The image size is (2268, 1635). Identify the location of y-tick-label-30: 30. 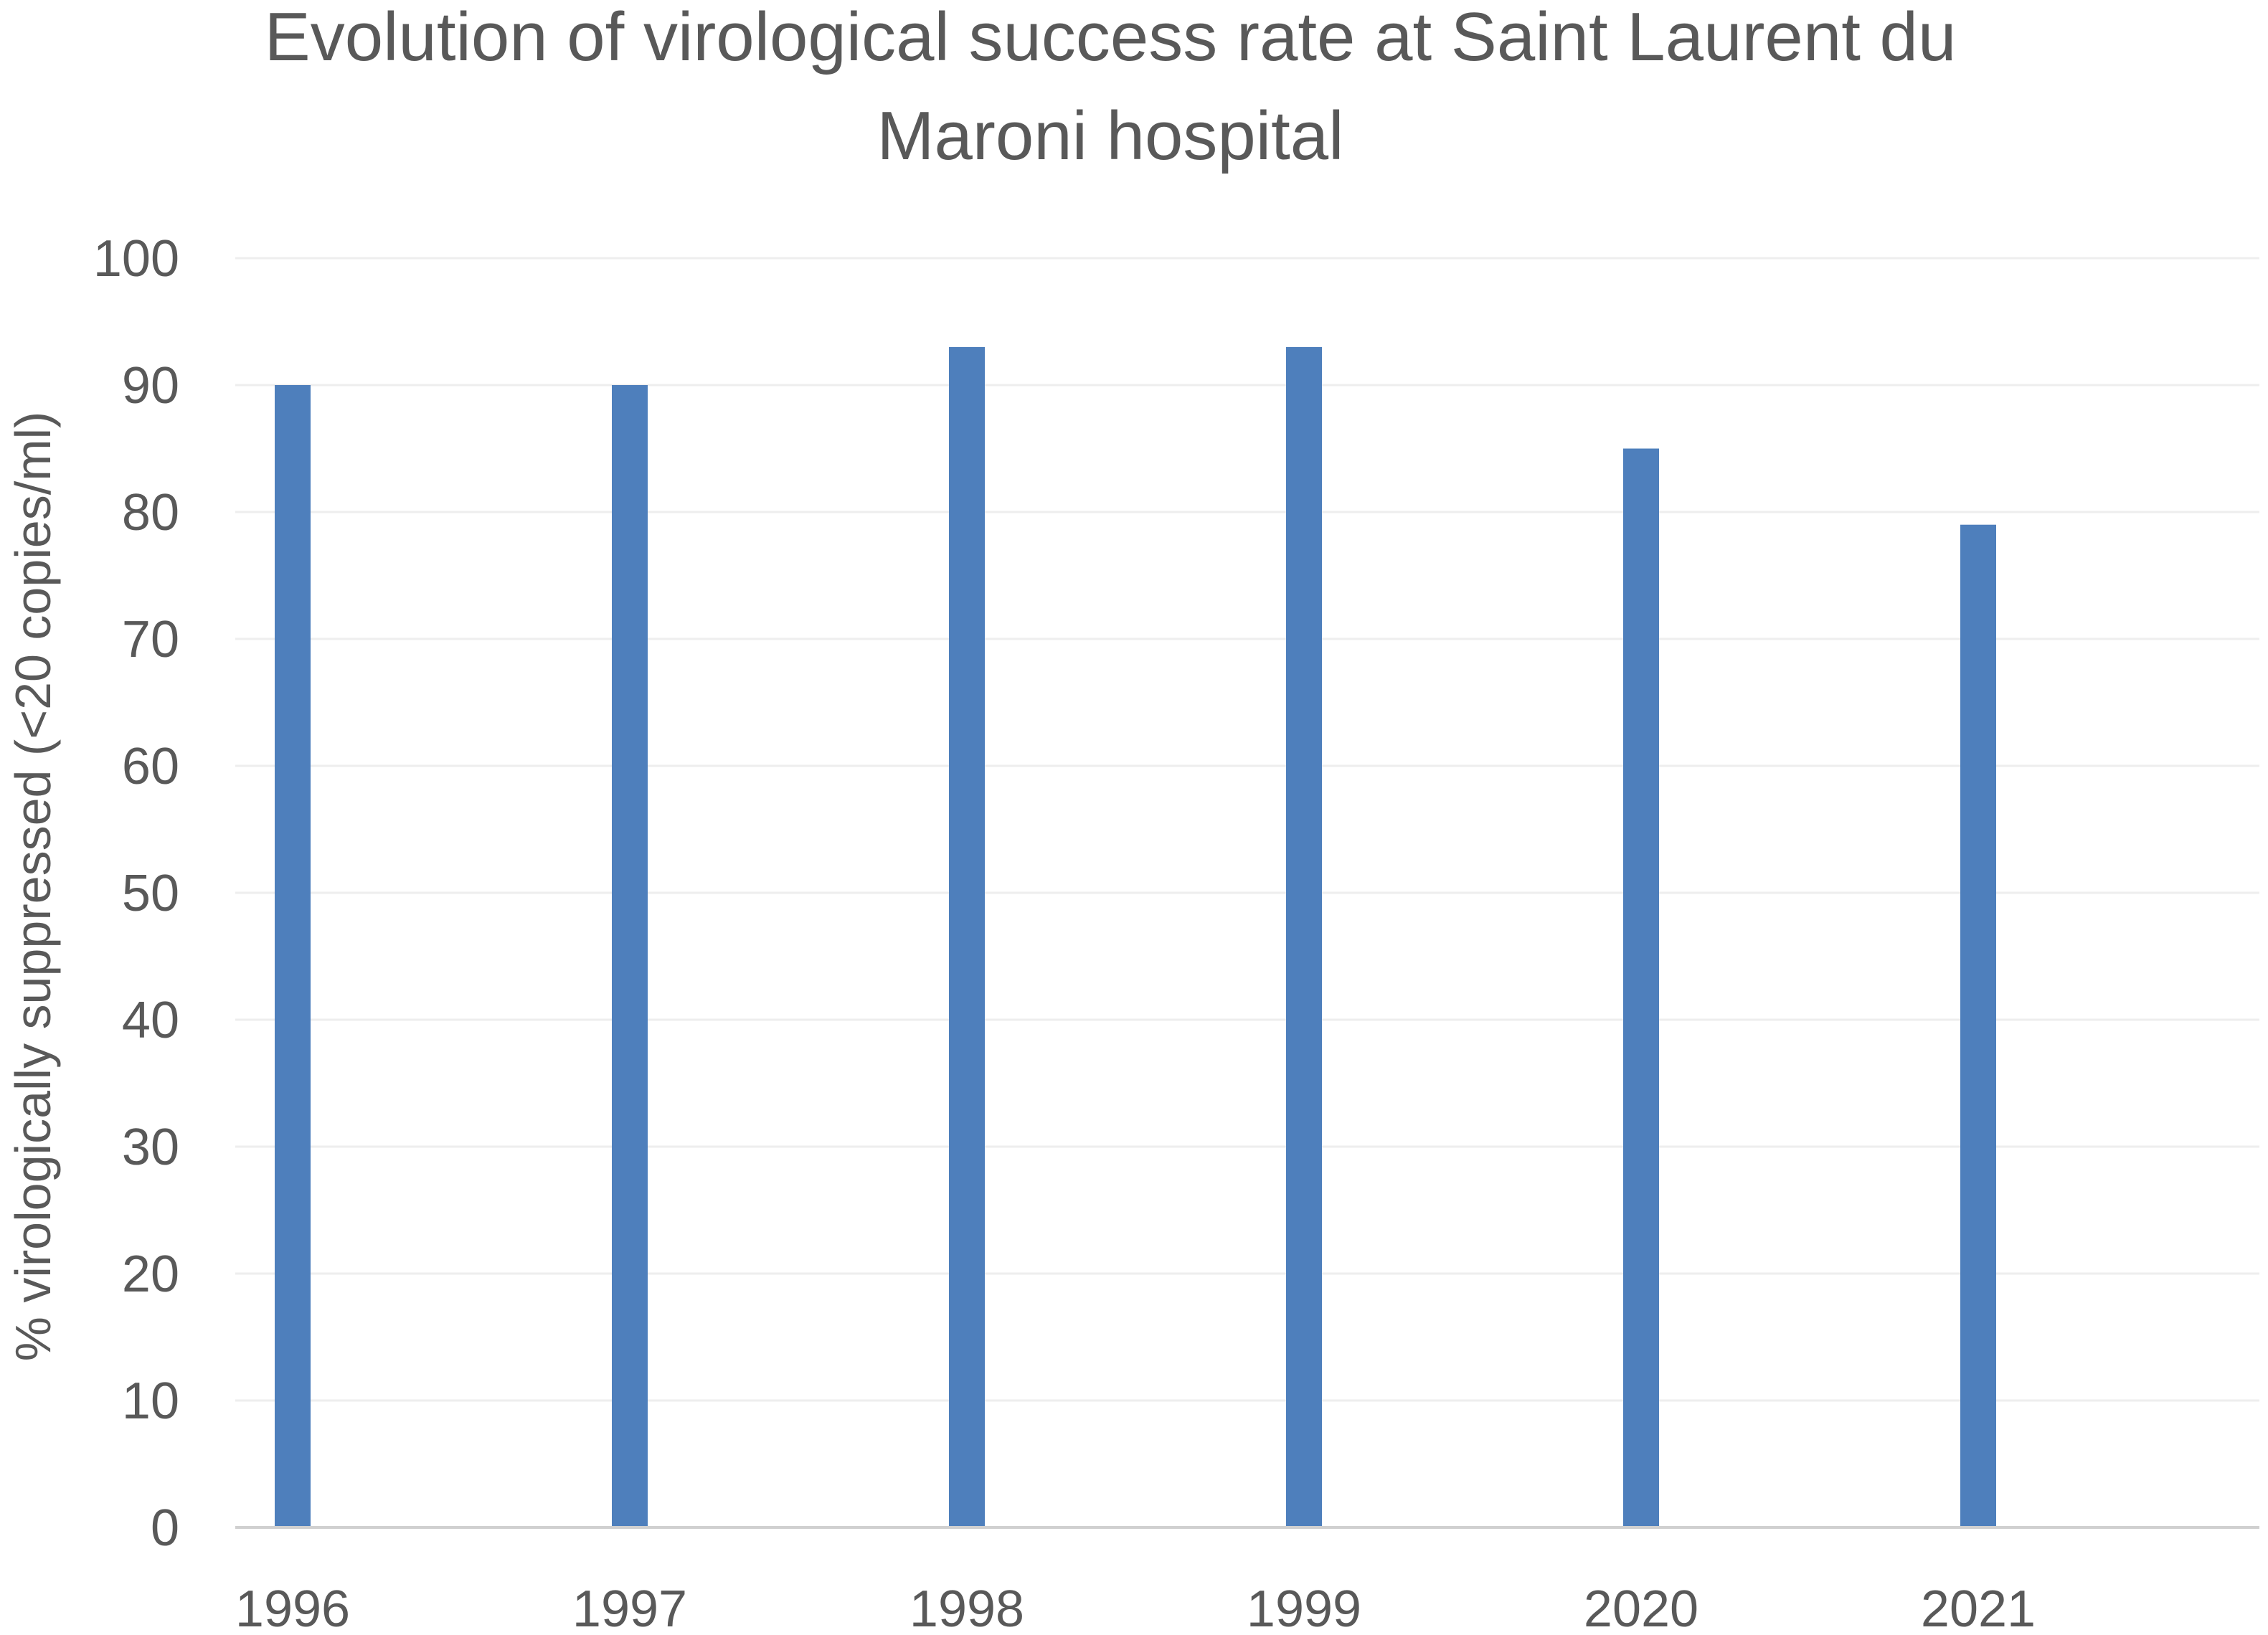
(150, 1147).